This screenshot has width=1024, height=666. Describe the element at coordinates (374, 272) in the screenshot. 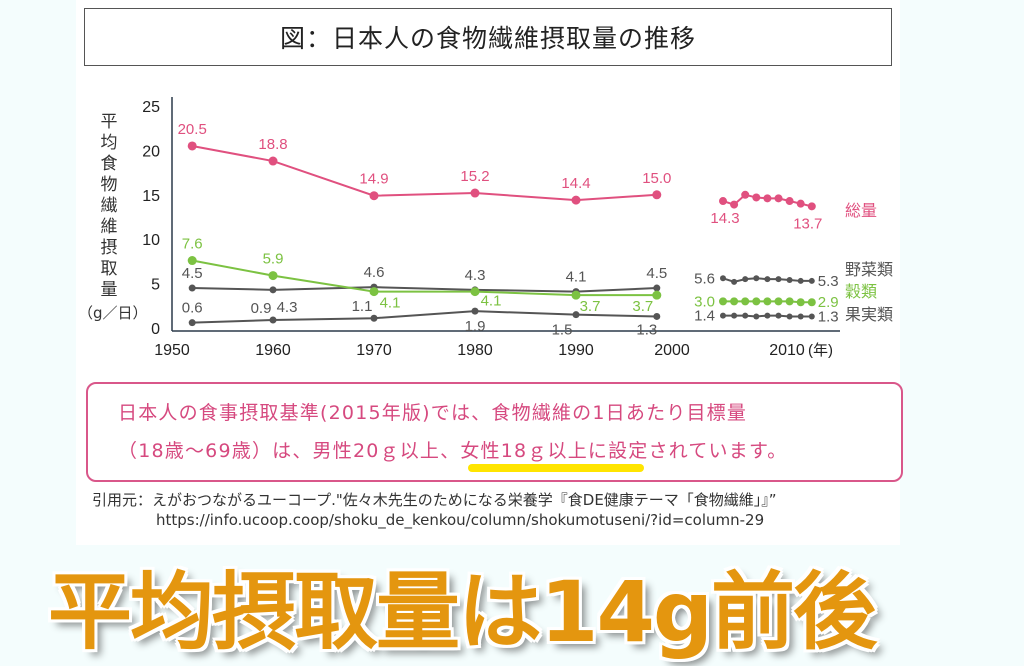

I see `data-label: 4.6` at that location.